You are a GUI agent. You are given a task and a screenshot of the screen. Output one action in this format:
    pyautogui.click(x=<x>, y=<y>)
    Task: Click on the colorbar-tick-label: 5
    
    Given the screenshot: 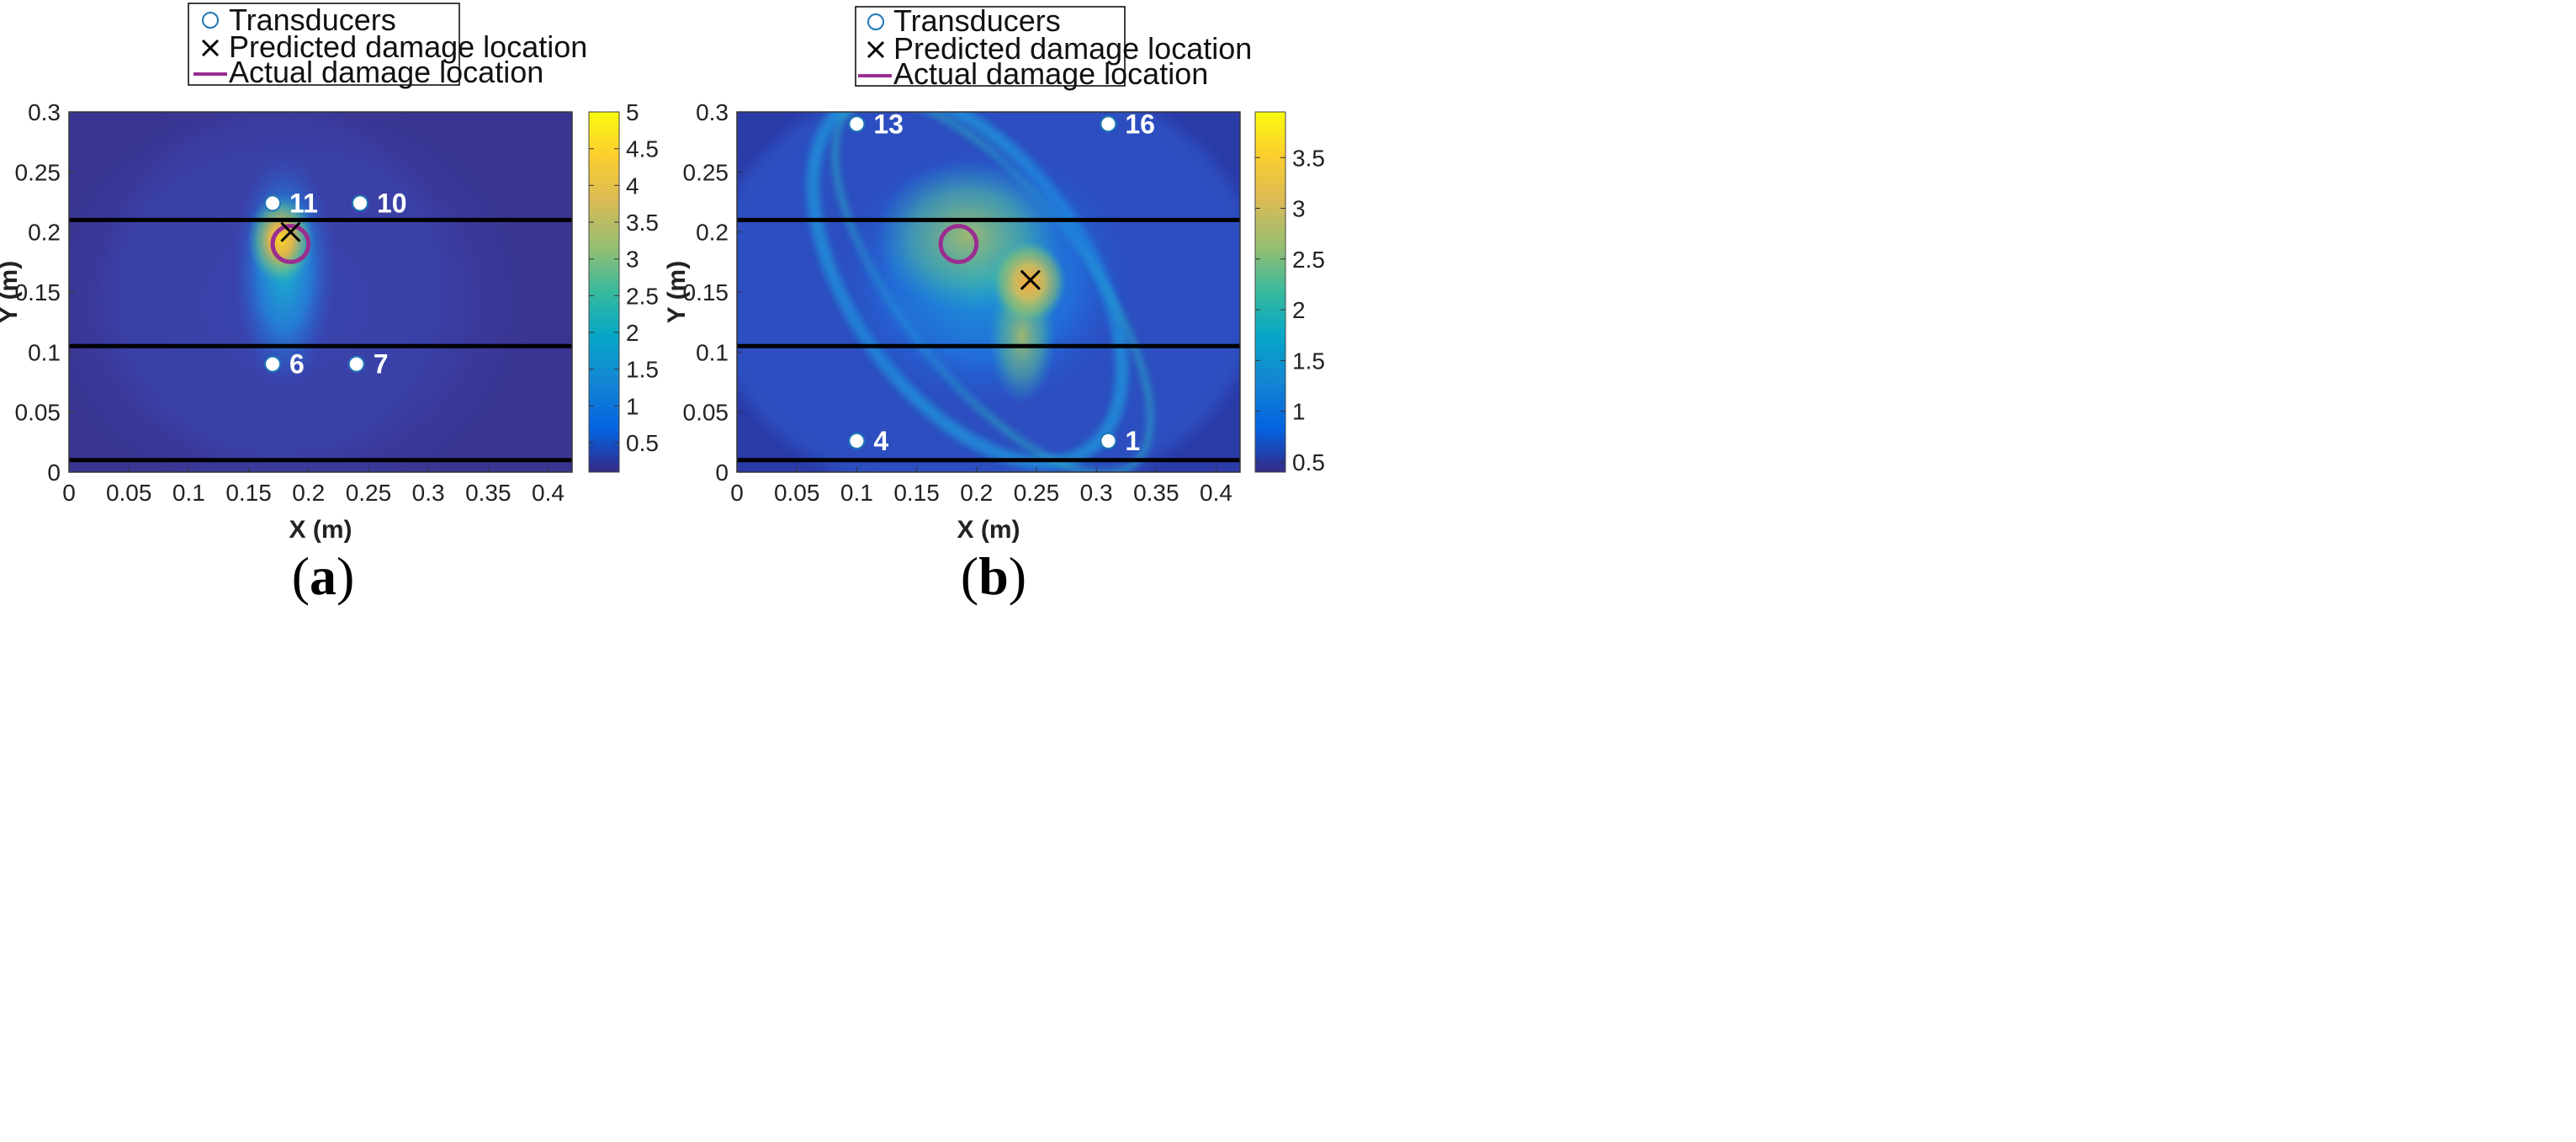 What is the action you would take?
    pyautogui.click(x=632, y=112)
    